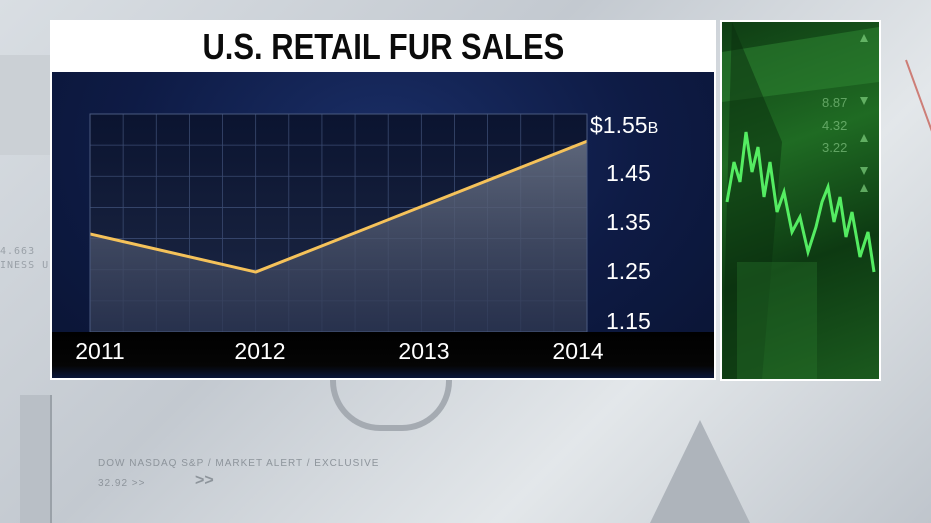  Describe the element at coordinates (834, 147) in the screenshot. I see `video-ticker-value: 3.22` at that location.